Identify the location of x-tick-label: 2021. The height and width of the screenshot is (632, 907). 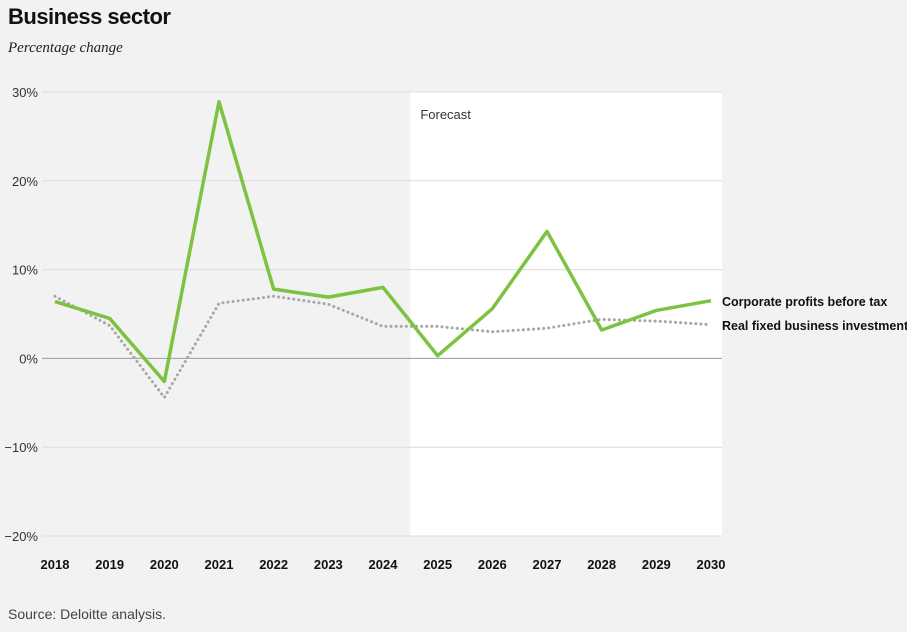
(219, 564).